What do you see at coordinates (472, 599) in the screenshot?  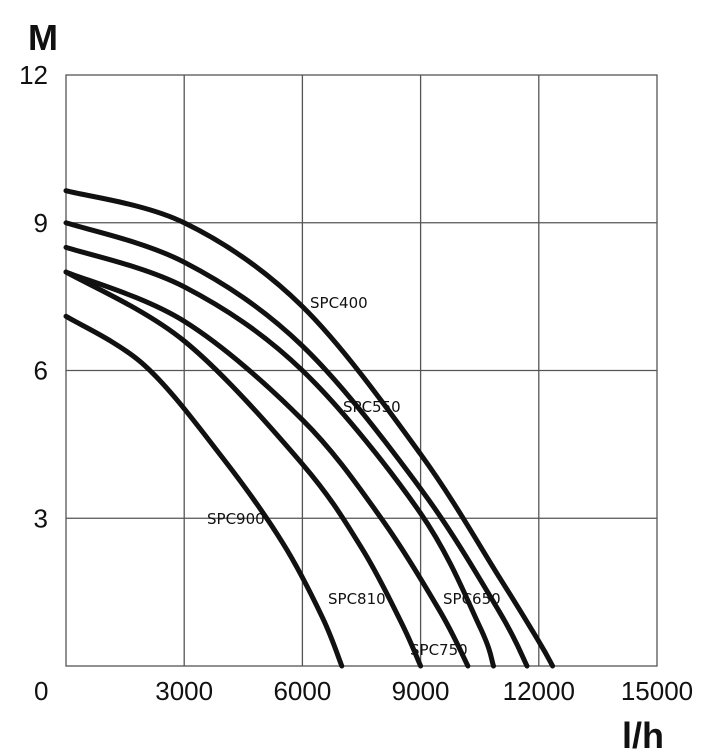 I see `series-label-spc650: SPC650` at bounding box center [472, 599].